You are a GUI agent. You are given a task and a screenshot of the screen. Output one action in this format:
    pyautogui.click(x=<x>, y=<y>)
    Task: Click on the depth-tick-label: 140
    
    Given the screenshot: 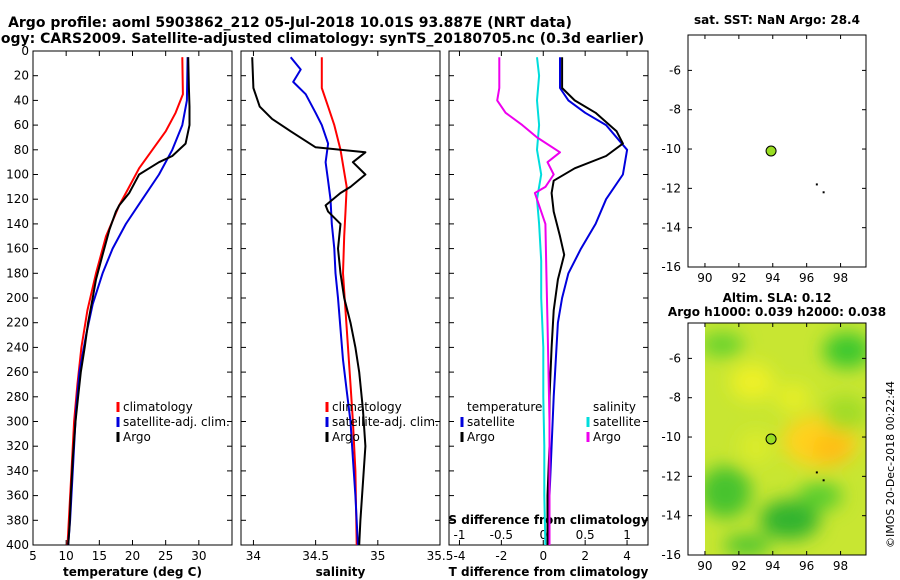 What is the action you would take?
    pyautogui.click(x=17, y=224)
    